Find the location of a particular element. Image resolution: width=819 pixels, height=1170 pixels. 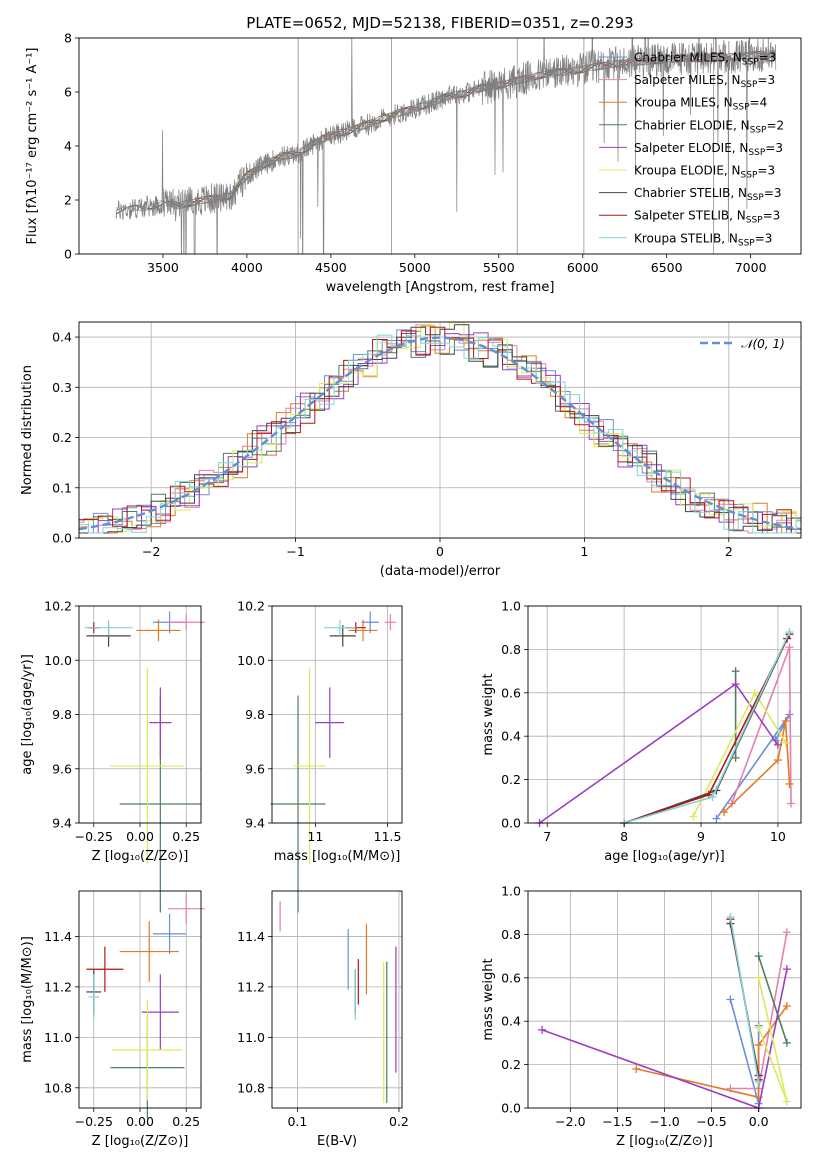

x-tick-label: 0 is located at coordinates (440, 551).